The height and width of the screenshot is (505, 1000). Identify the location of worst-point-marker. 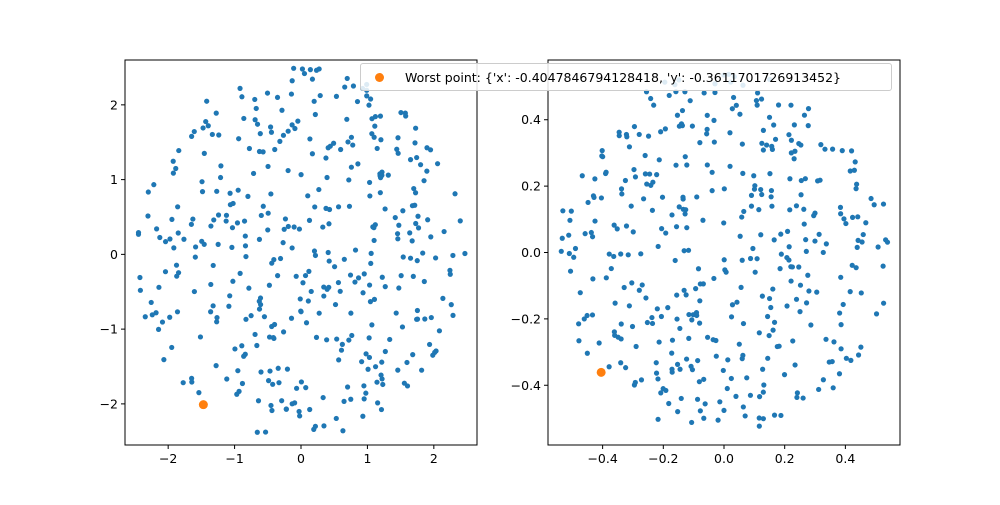
(203, 405).